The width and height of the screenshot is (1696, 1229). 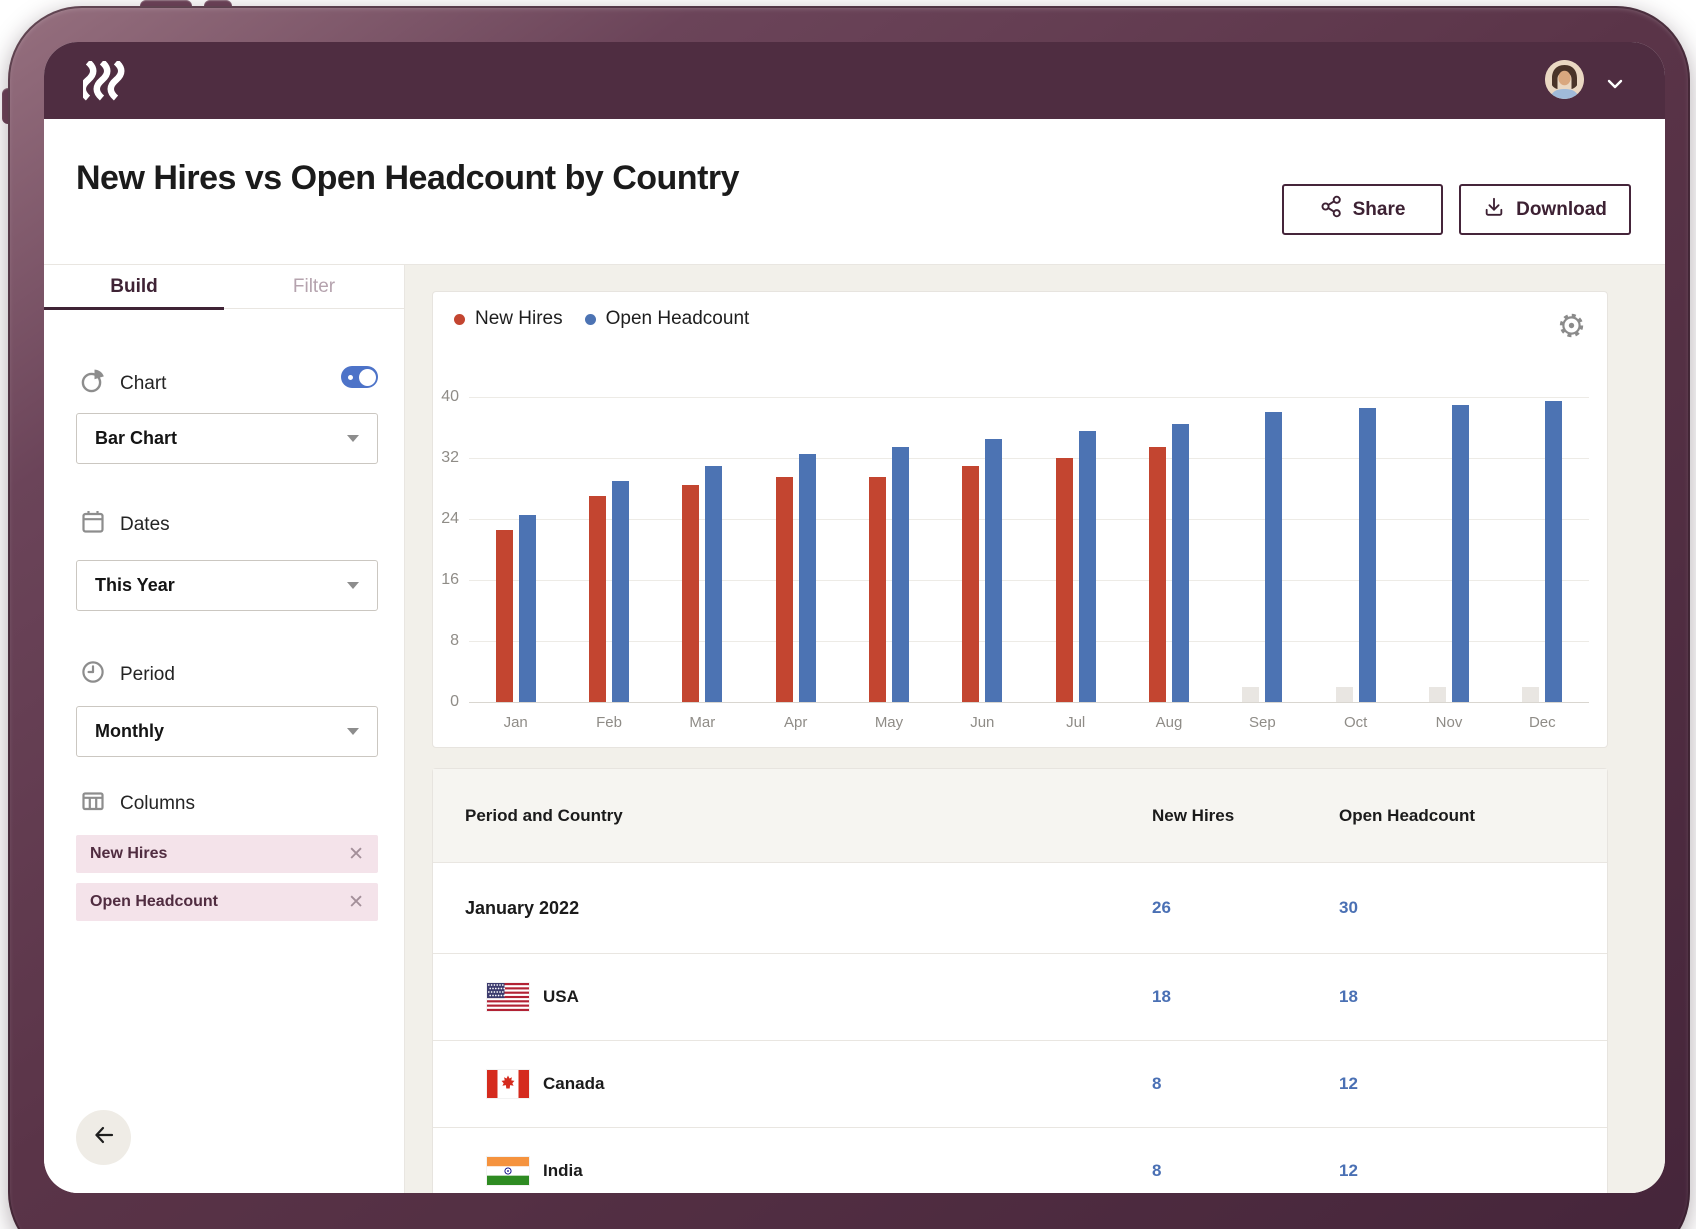 I want to click on legend-dot-open-headcount, so click(x=590, y=319).